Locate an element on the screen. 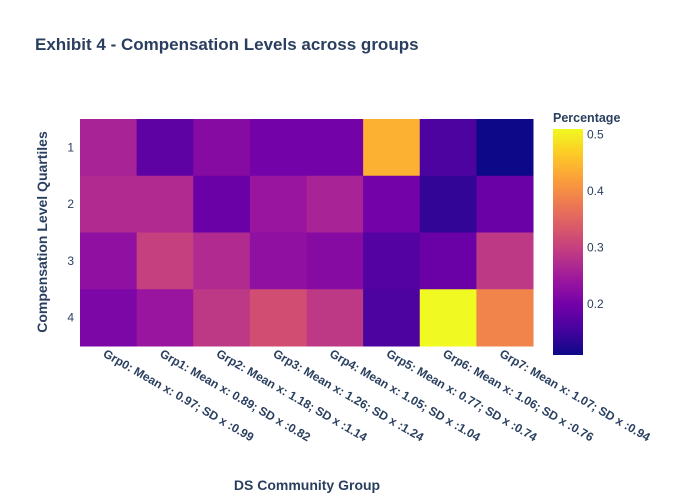 Image resolution: width=700 pixels, height=500 pixels. colorbar-tick-label: 0.3 is located at coordinates (595, 248).